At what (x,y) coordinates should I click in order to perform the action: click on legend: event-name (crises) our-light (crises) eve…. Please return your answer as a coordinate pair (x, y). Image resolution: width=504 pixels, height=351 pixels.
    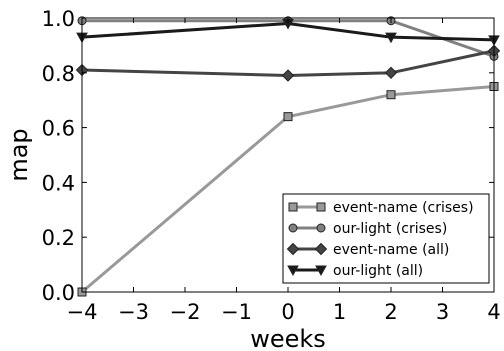
    Looking at the image, I should click on (386, 238).